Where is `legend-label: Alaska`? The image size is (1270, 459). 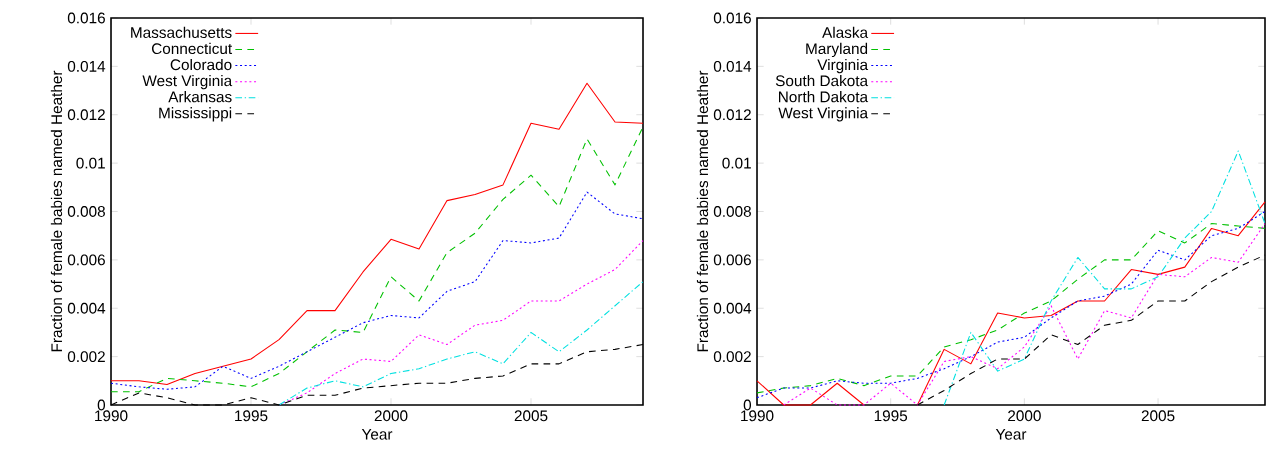
legend-label: Alaska is located at coordinates (845, 32).